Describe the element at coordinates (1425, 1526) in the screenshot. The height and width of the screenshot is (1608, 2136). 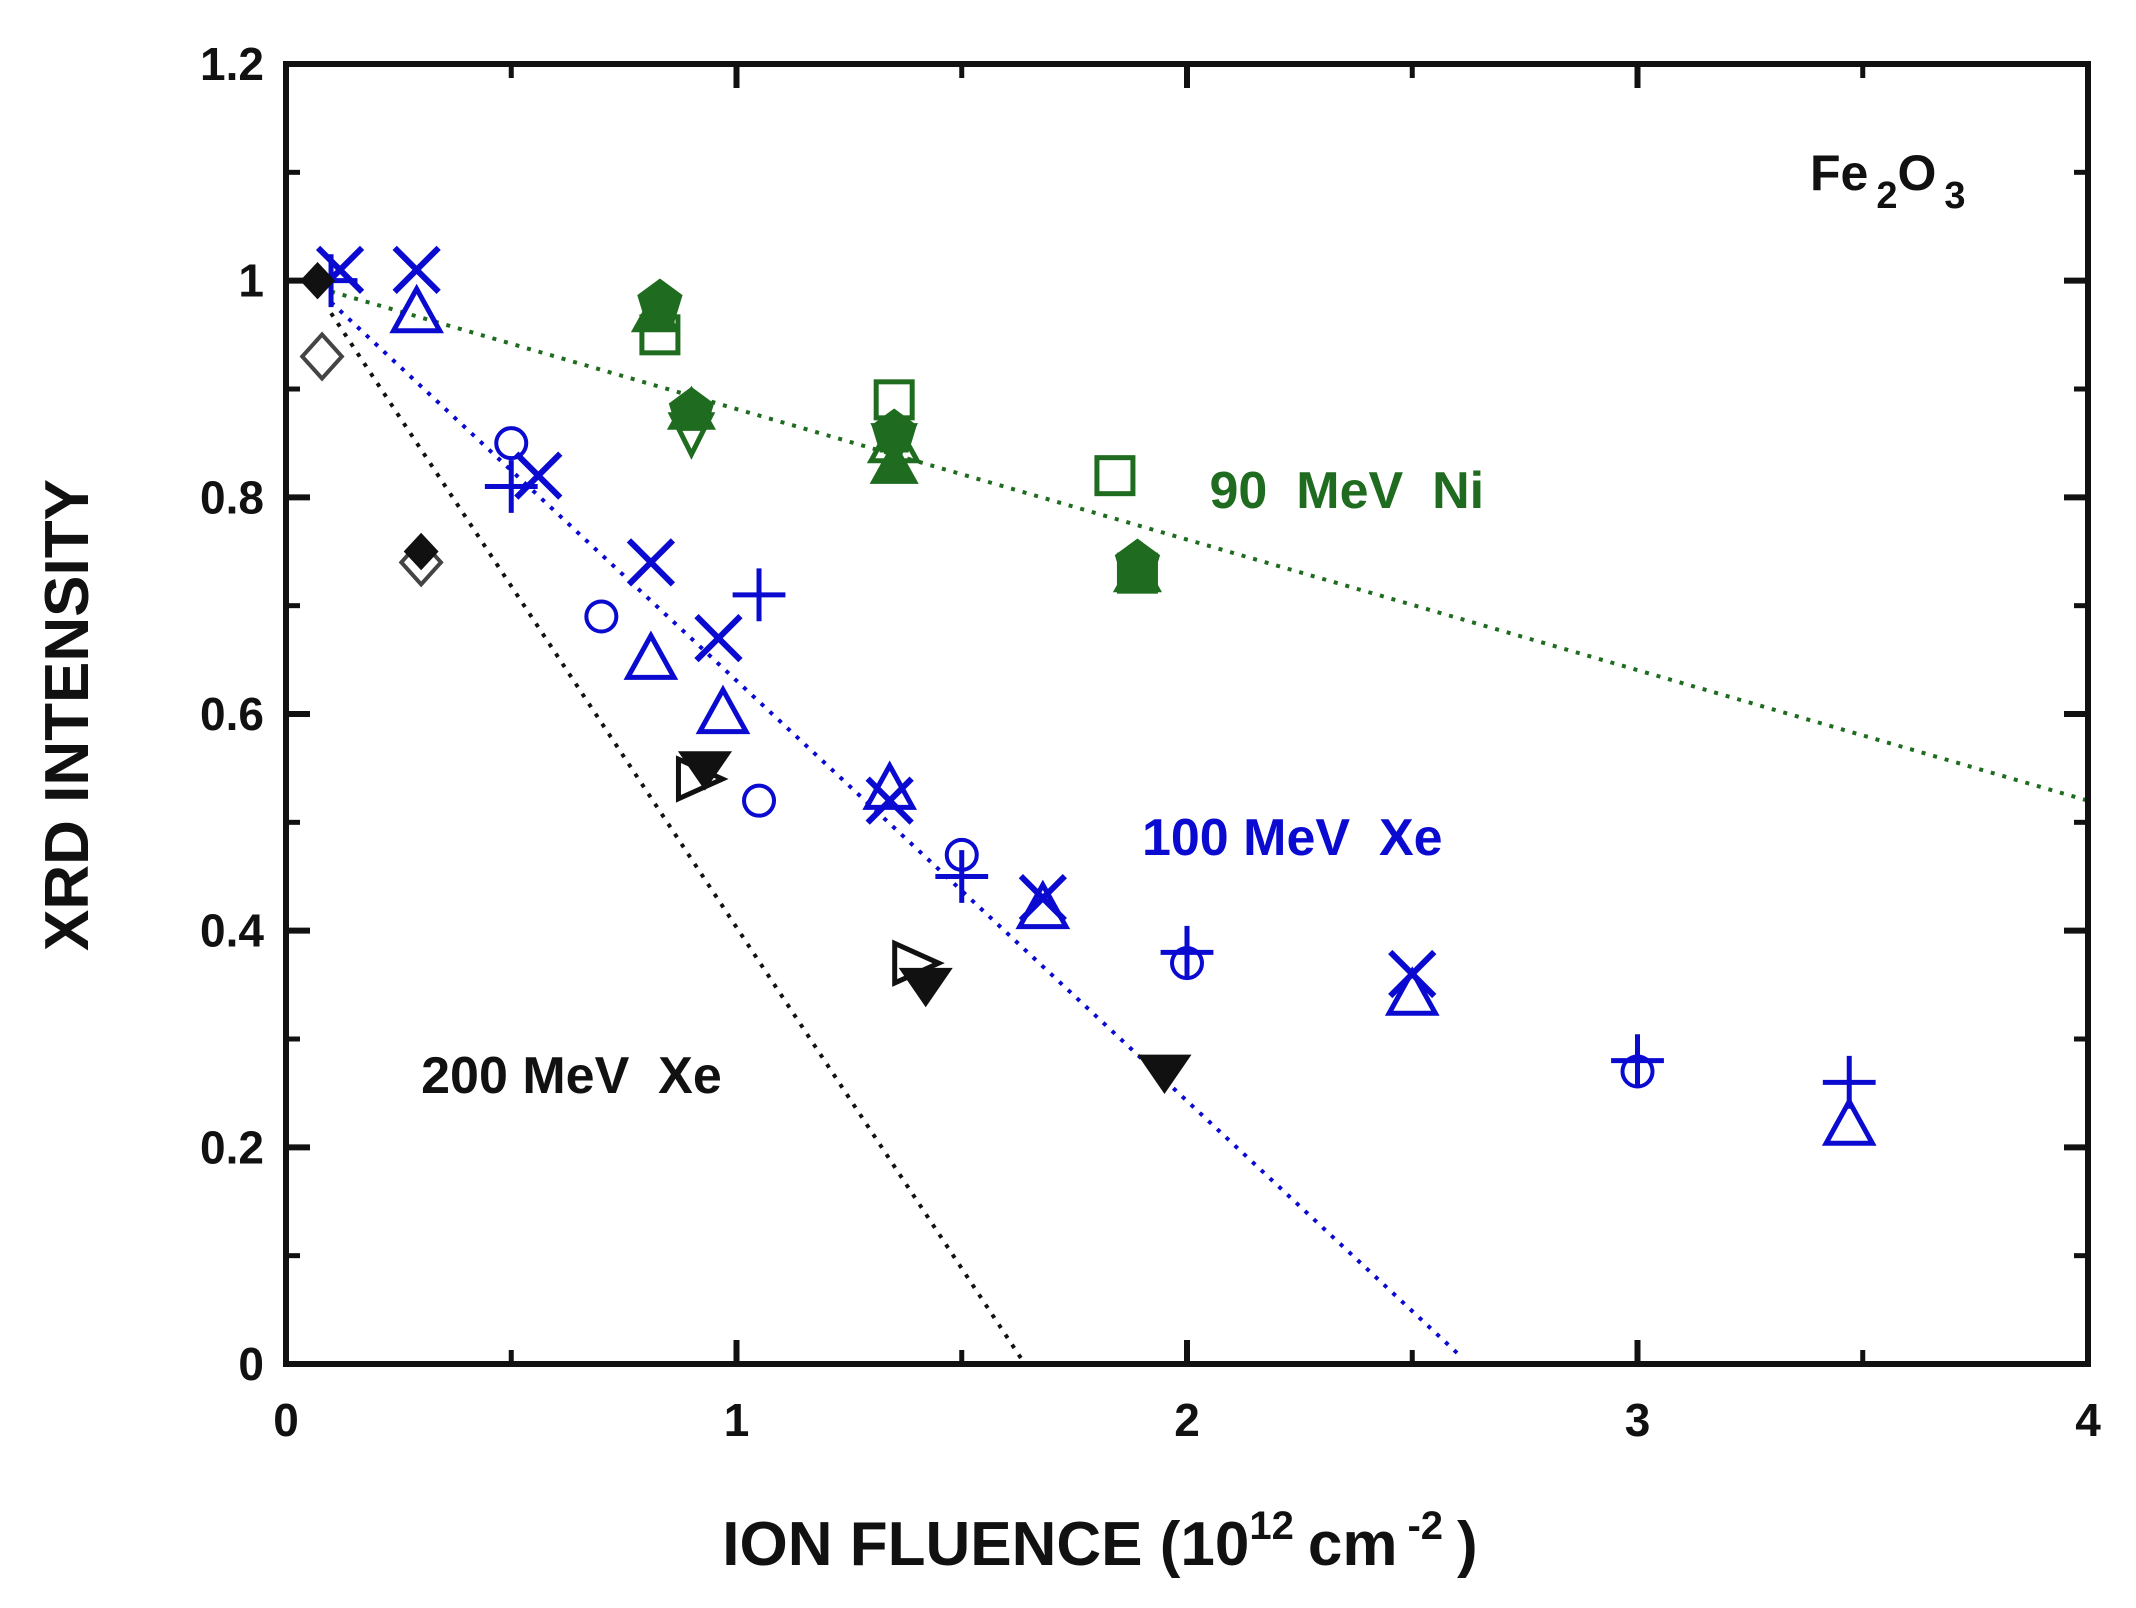
I see `x-axis-title-unit-exp: -2` at that location.